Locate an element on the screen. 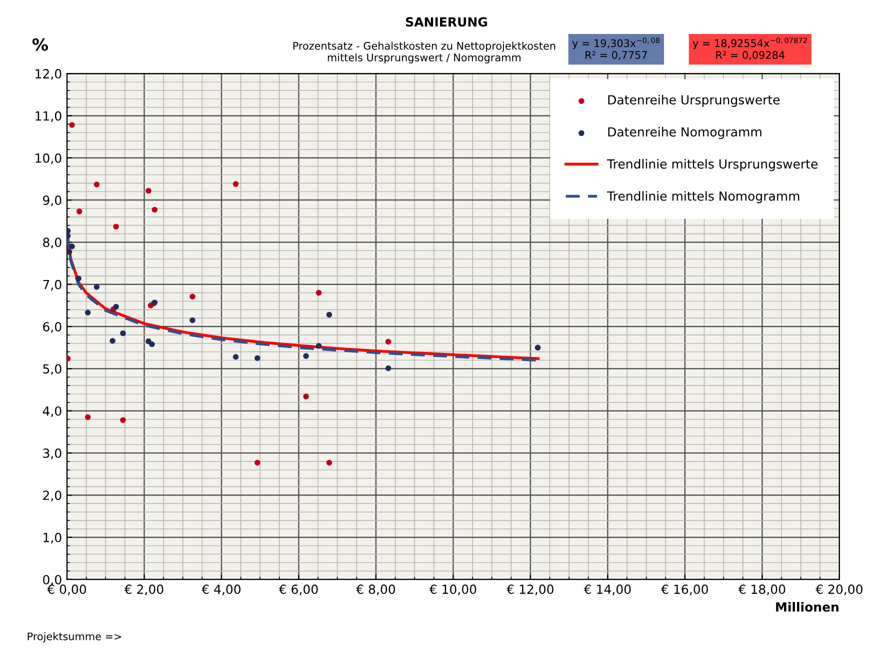  x-tick-label: € 20,00 is located at coordinates (839, 590).